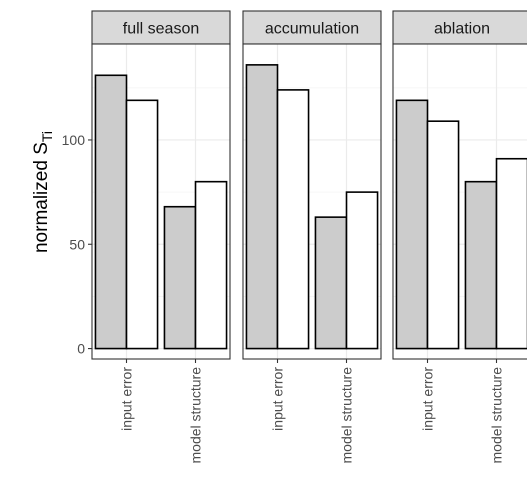 This screenshot has height=504, width=527. Describe the element at coordinates (312, 29) in the screenshot. I see `facet-strip-label: accumulation` at that location.